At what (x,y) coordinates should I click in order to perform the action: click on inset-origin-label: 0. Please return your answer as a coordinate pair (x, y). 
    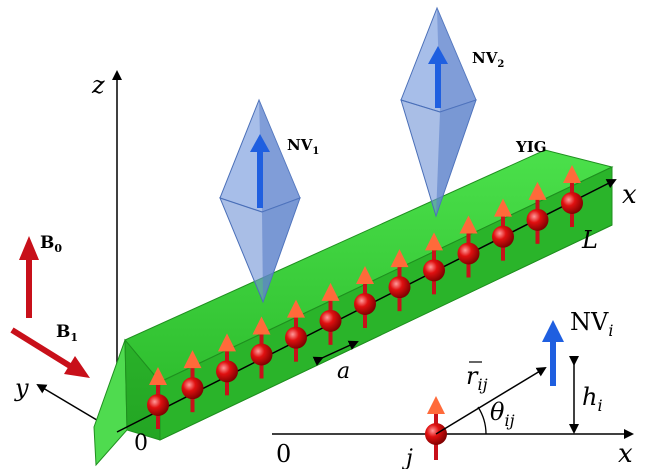
    Looking at the image, I should click on (283, 454).